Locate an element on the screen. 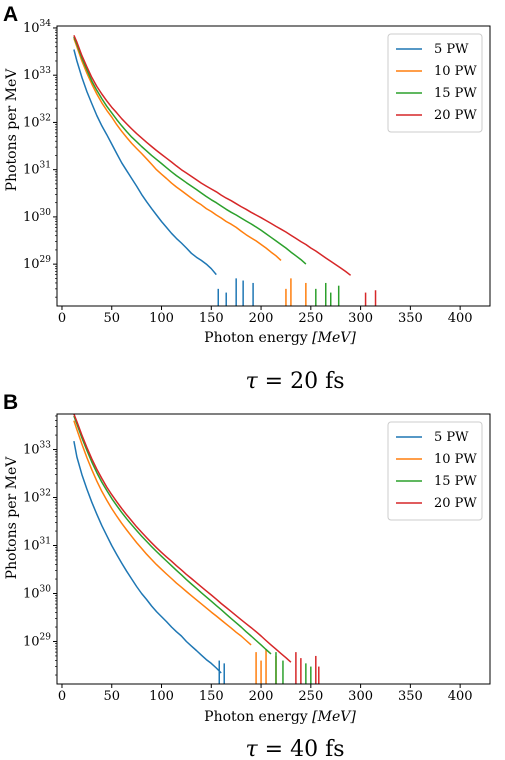 This screenshot has width=505, height=760. series-line-20pw is located at coordinates (182, 538).